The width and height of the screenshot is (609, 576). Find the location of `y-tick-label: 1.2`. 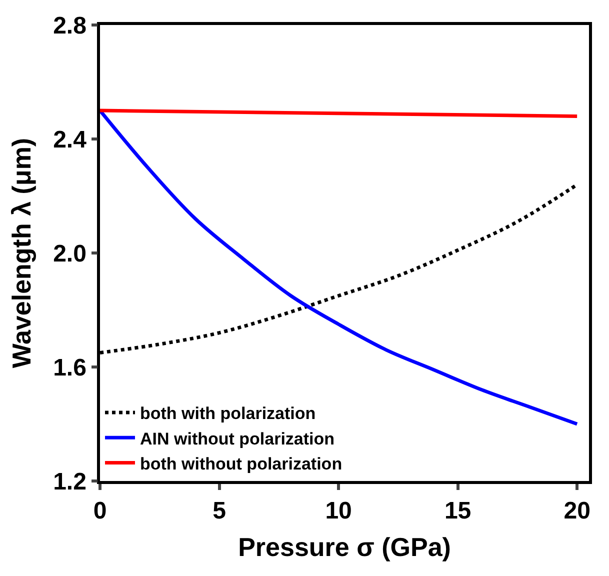

y-tick-label: 1.2 is located at coordinates (69, 482).